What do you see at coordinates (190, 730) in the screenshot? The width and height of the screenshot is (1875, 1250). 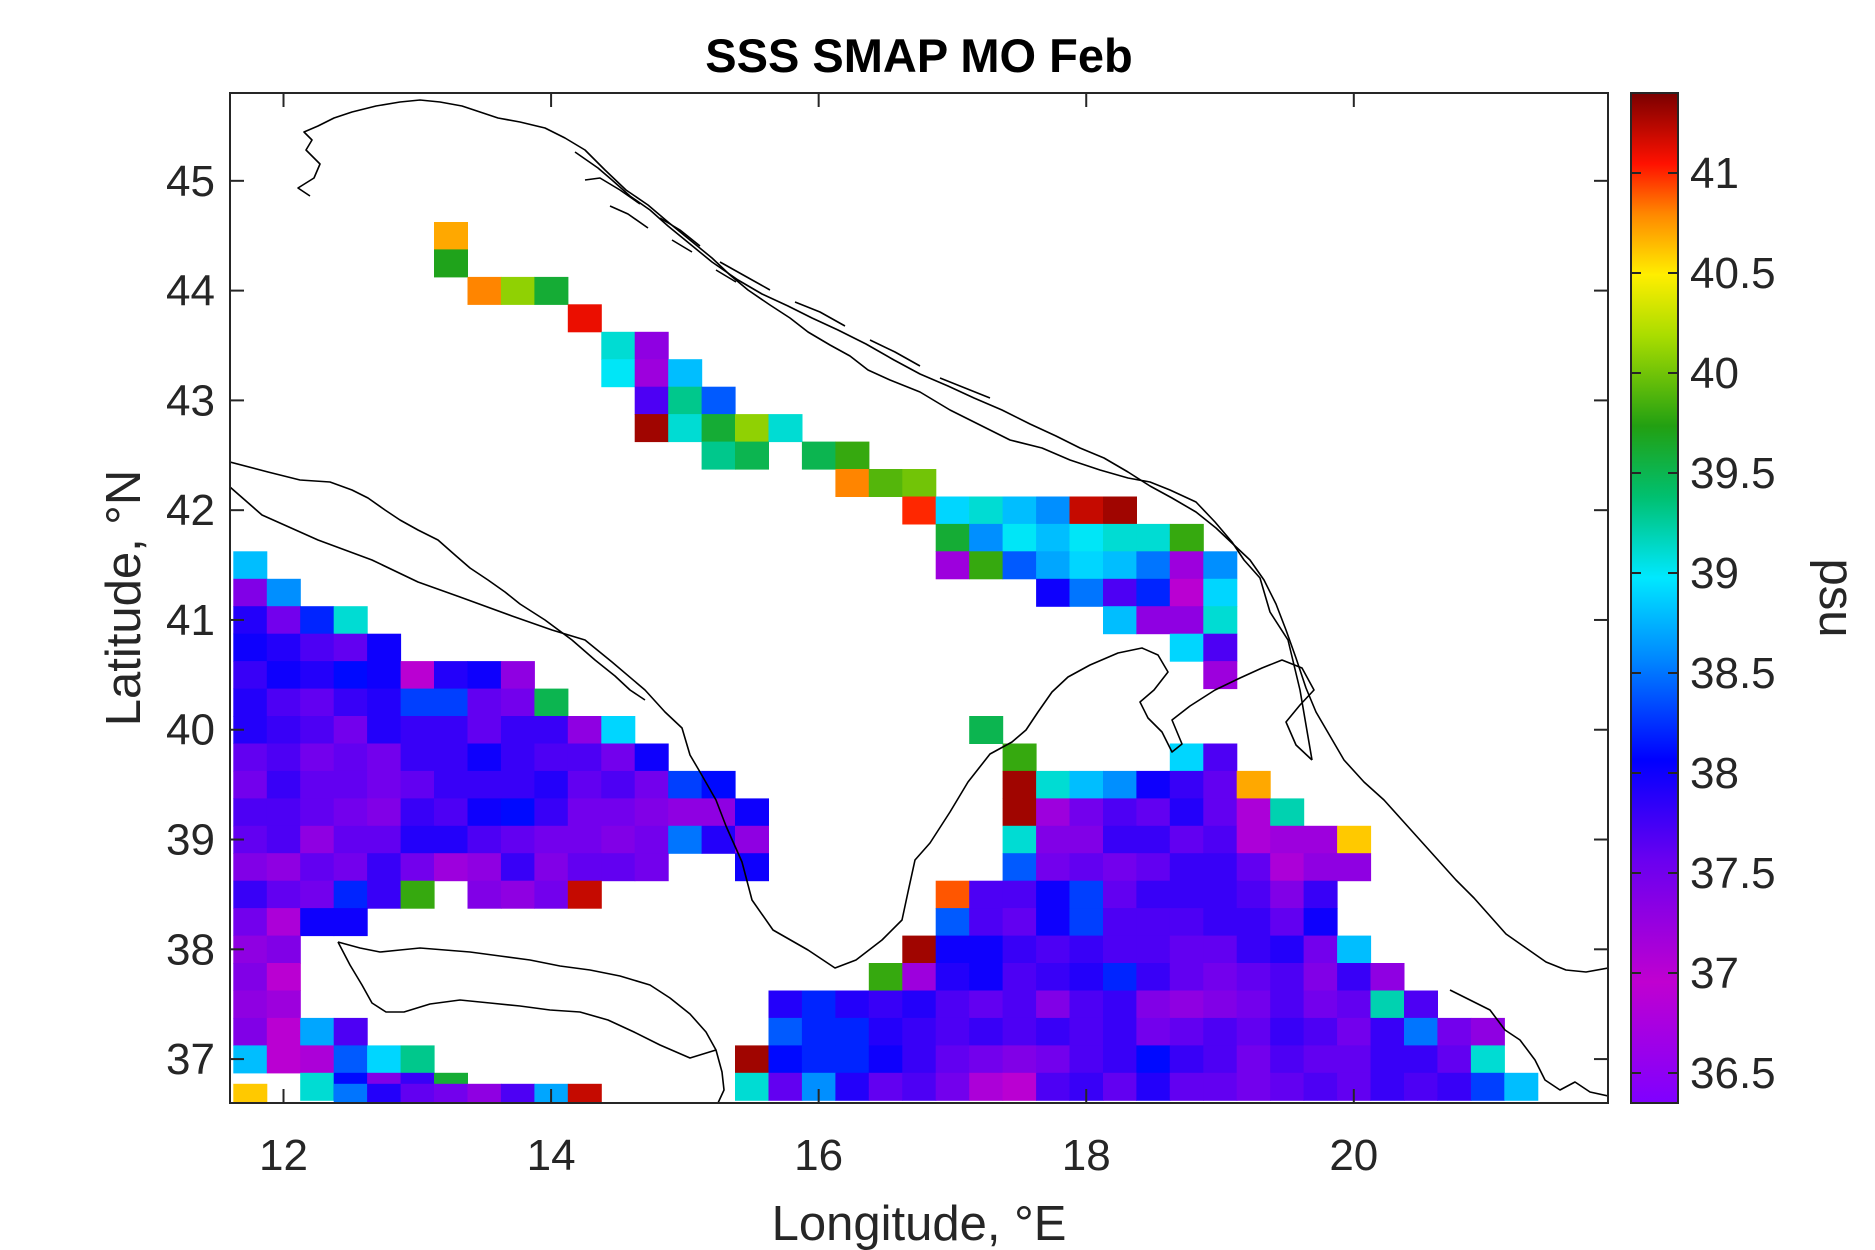 I see `y-tick-label: 40` at bounding box center [190, 730].